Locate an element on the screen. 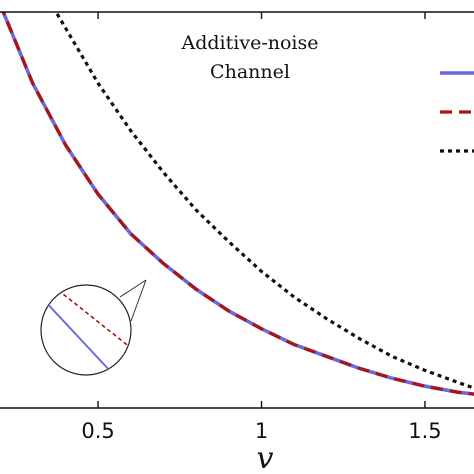 Image resolution: width=474 pixels, height=474 pixels. annotation-line-1: Additive-noise is located at coordinates (250, 43).